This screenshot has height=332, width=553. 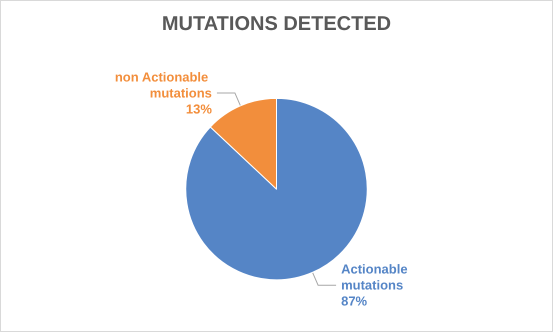 What do you see at coordinates (199, 108) in the screenshot?
I see `data-label: 13%` at bounding box center [199, 108].